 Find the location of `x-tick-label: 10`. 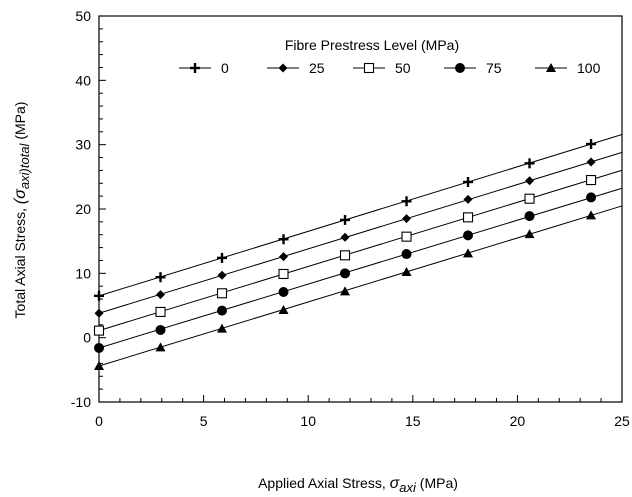

x-tick-label: 10 is located at coordinates (308, 421).